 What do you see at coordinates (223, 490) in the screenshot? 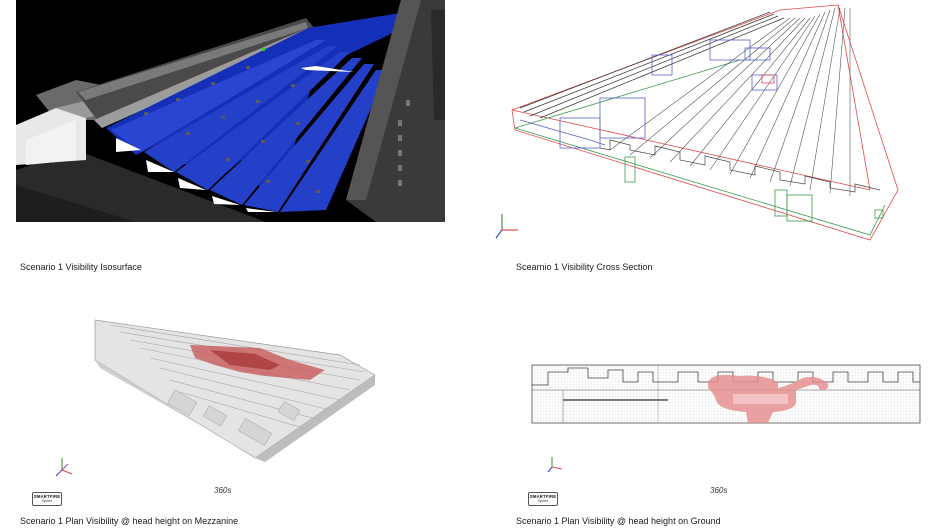
I see `mezzanine-time-label: 360s` at bounding box center [223, 490].